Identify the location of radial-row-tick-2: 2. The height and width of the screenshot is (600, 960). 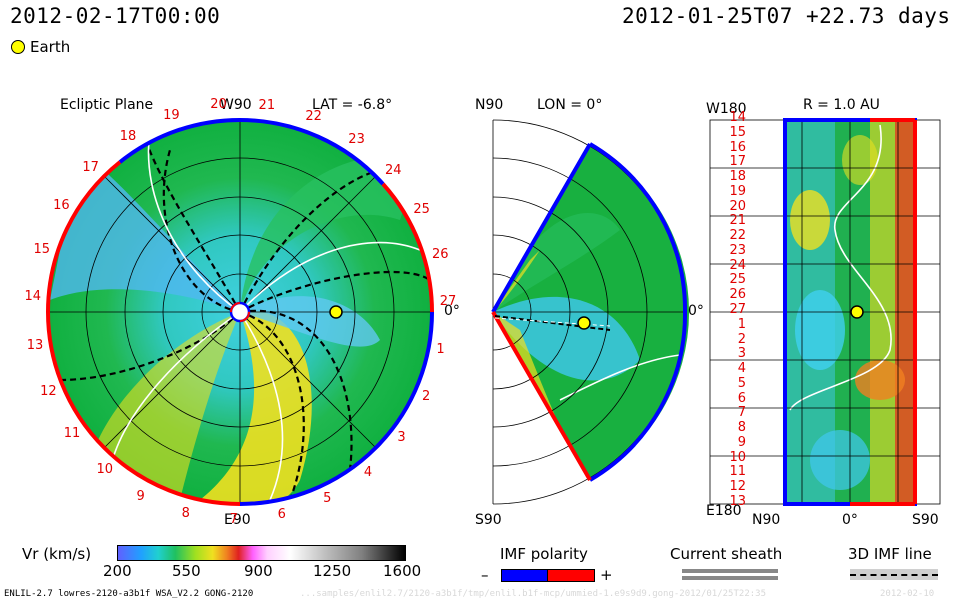
(741, 339).